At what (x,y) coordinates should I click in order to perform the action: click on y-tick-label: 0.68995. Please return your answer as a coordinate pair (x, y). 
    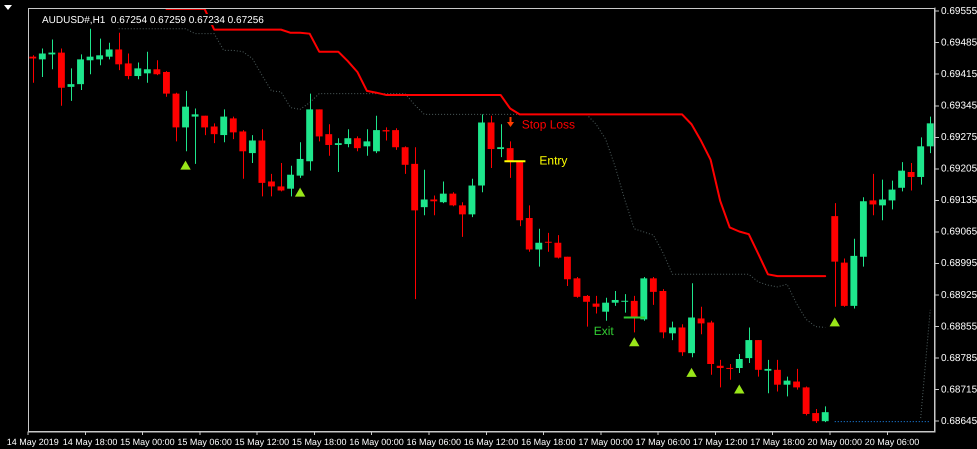
    Looking at the image, I should click on (959, 264).